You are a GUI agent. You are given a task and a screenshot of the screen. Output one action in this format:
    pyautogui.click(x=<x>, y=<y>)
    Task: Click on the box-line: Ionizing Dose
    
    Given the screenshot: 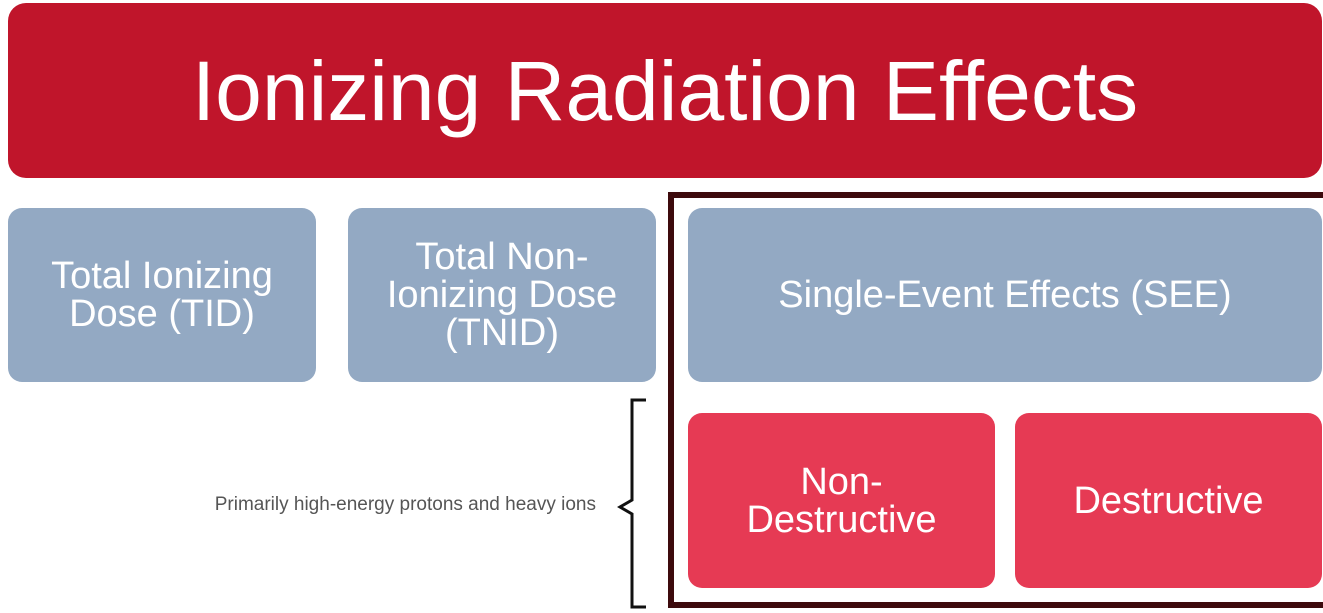 What is the action you would take?
    pyautogui.click(x=502, y=295)
    